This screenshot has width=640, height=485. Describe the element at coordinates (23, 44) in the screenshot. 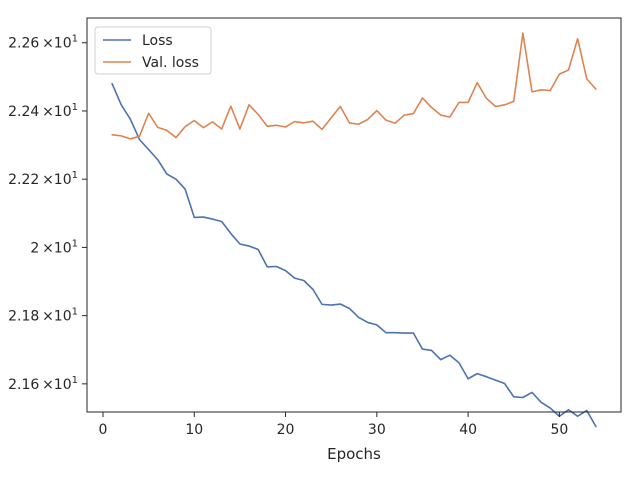

I see `y-tick-mantissa: 2.26` at that location.